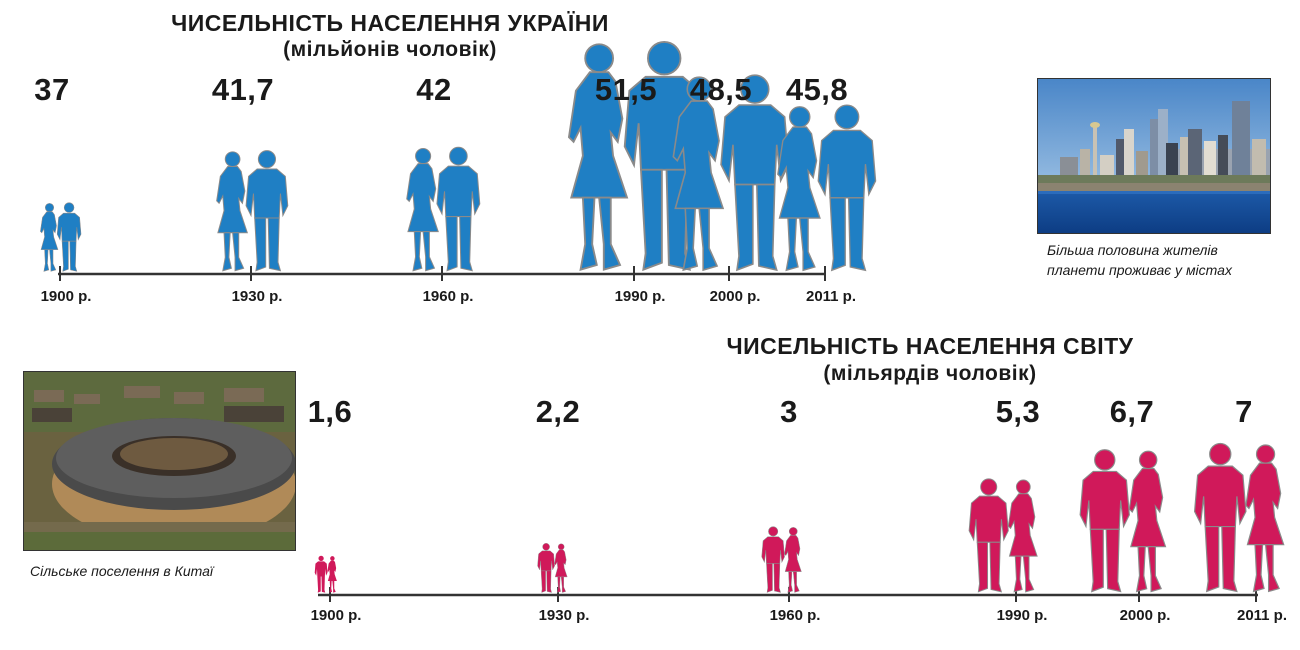  What do you see at coordinates (735, 296) in the screenshot?
I see `ukraine-year-label: 2000 р.` at bounding box center [735, 296].